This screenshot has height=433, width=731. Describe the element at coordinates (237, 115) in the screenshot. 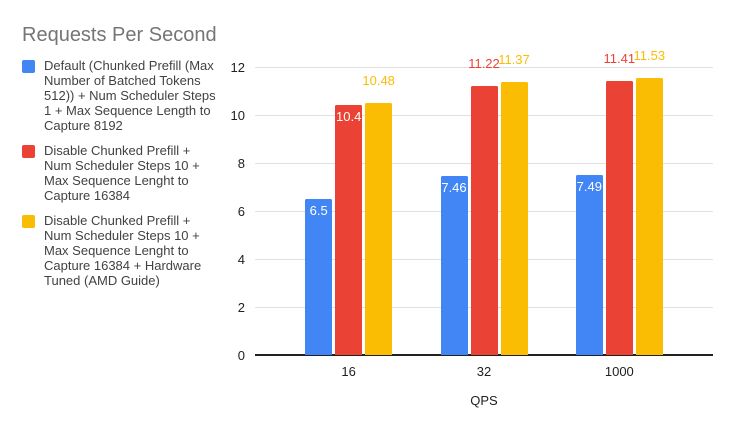

I see `y-tick-label-10: 10` at that location.